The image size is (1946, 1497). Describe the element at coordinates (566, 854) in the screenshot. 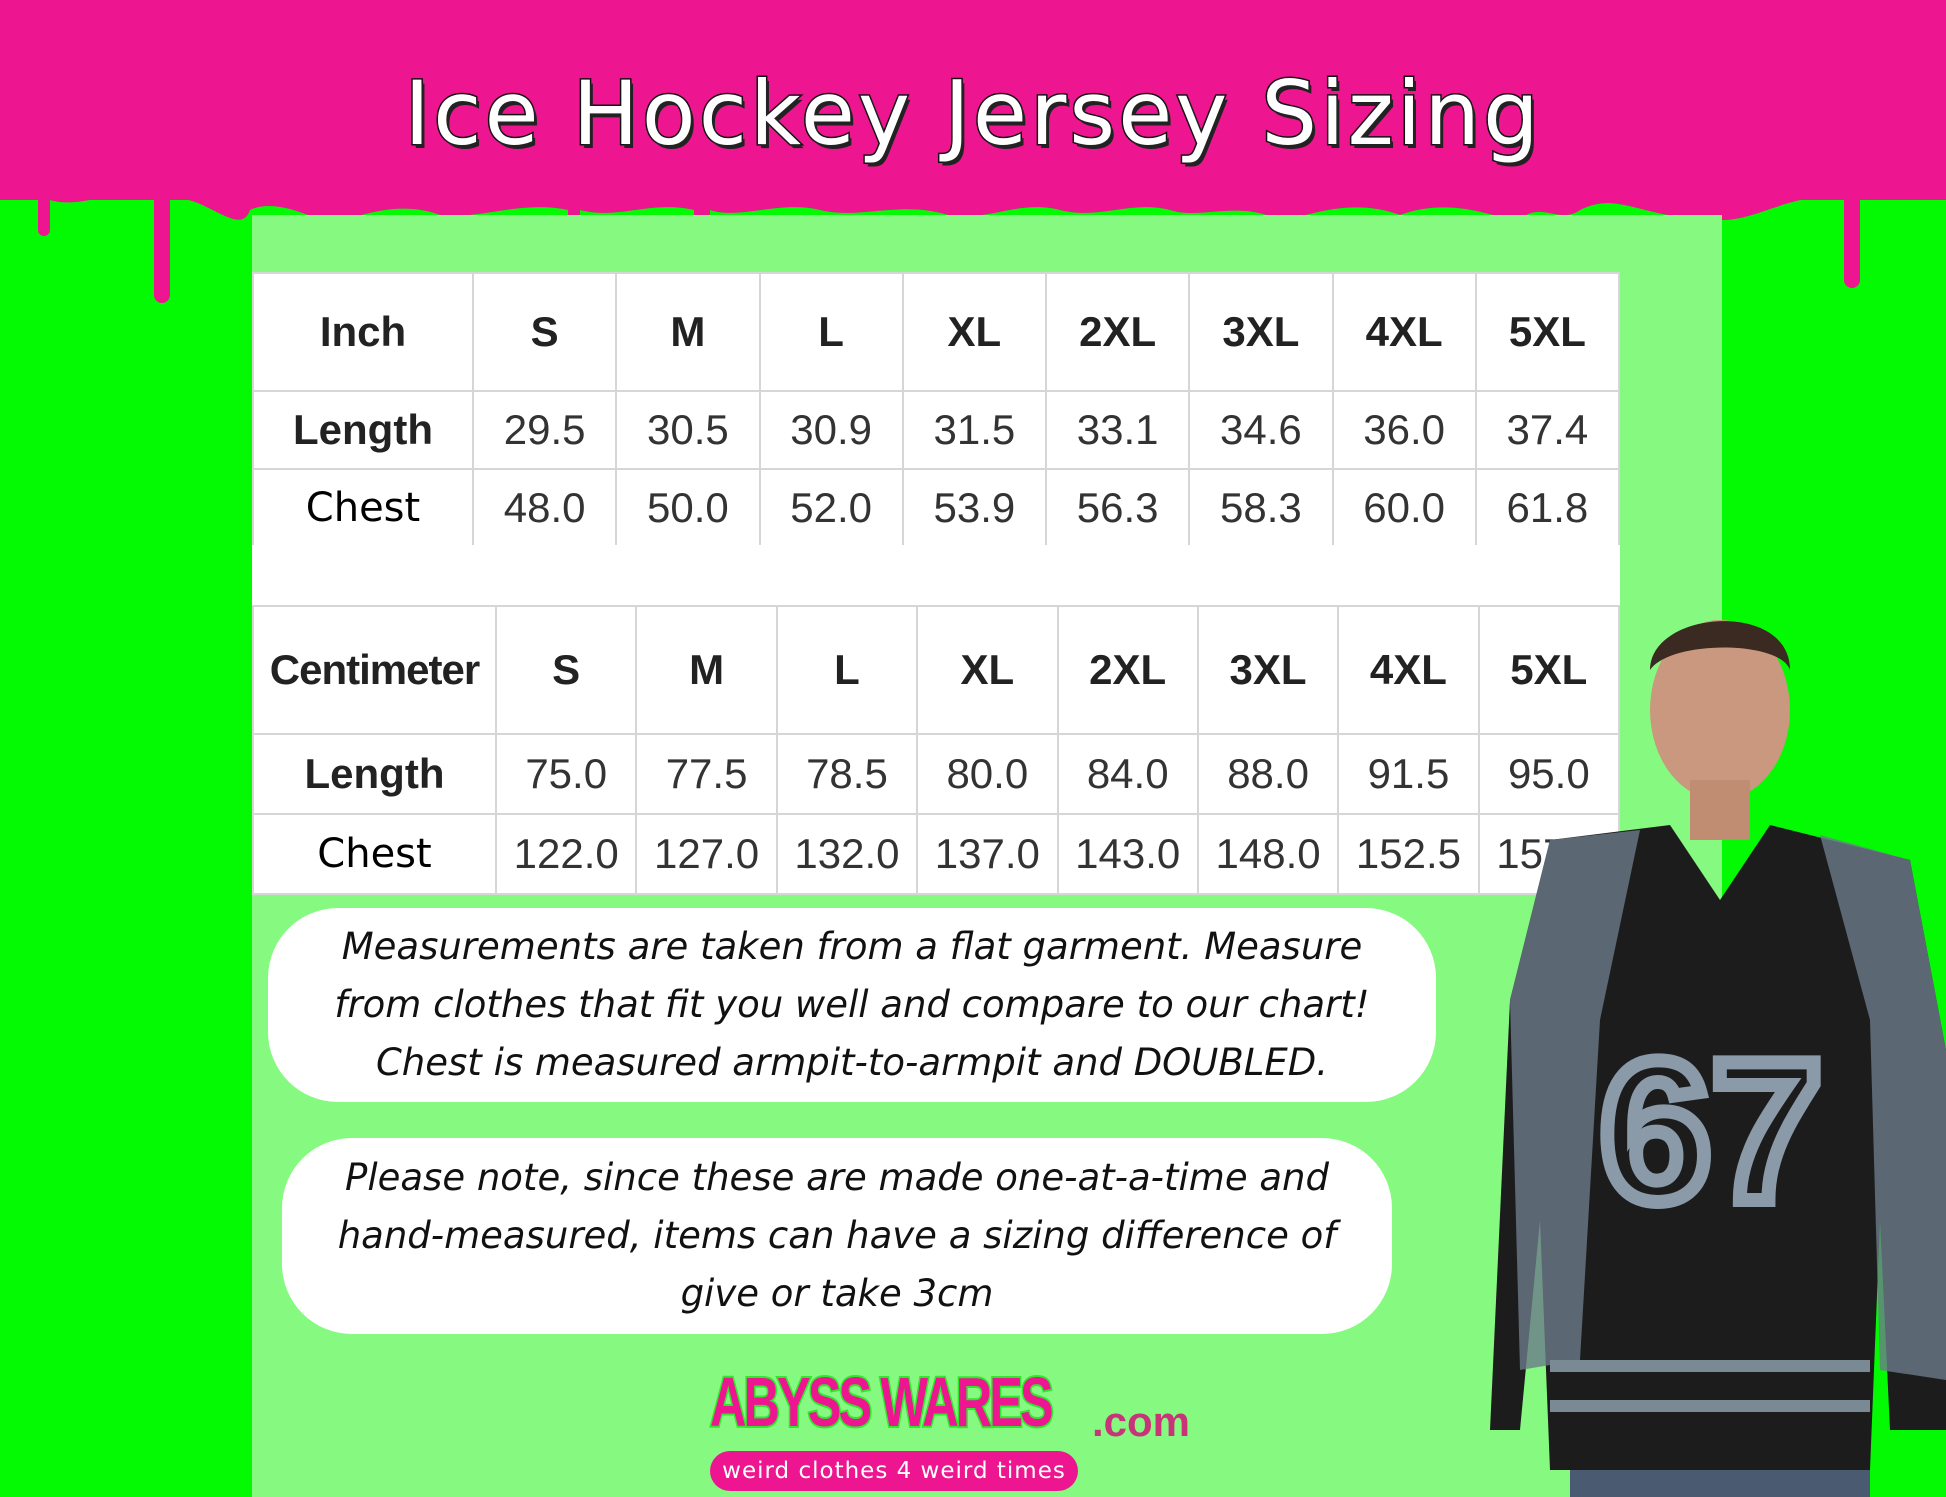

I see `cell: 122.0` at that location.